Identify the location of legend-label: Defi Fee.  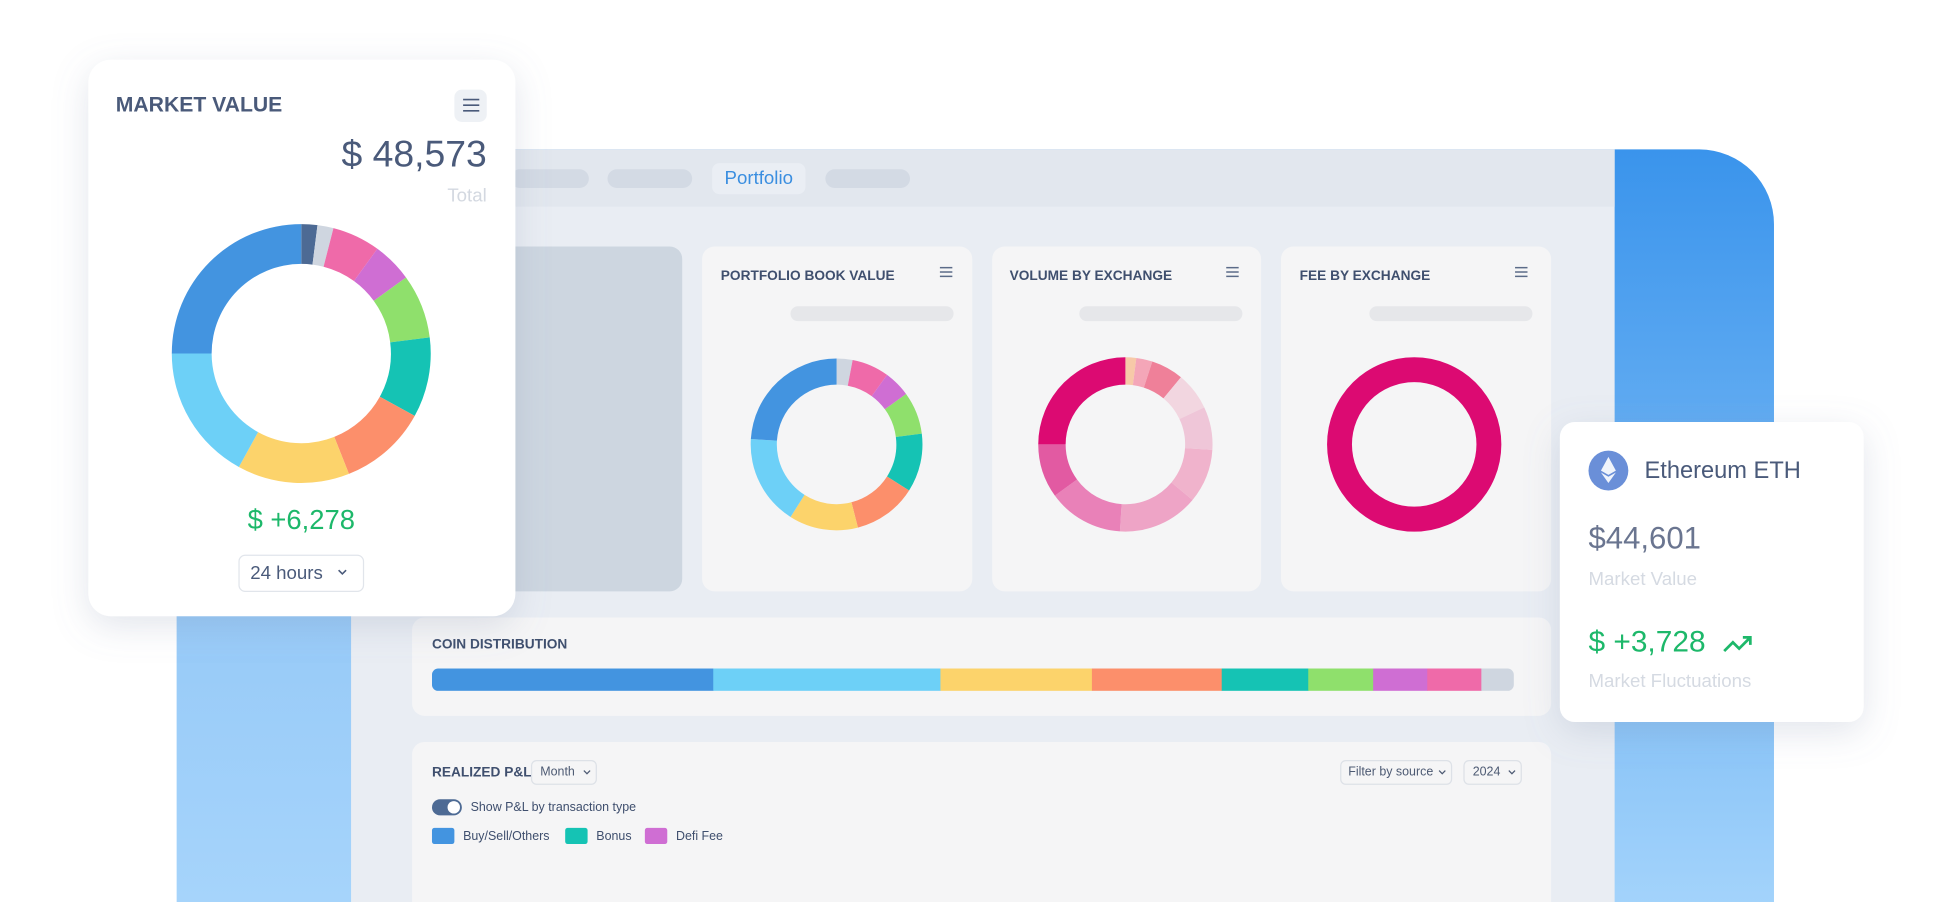
(699, 836).